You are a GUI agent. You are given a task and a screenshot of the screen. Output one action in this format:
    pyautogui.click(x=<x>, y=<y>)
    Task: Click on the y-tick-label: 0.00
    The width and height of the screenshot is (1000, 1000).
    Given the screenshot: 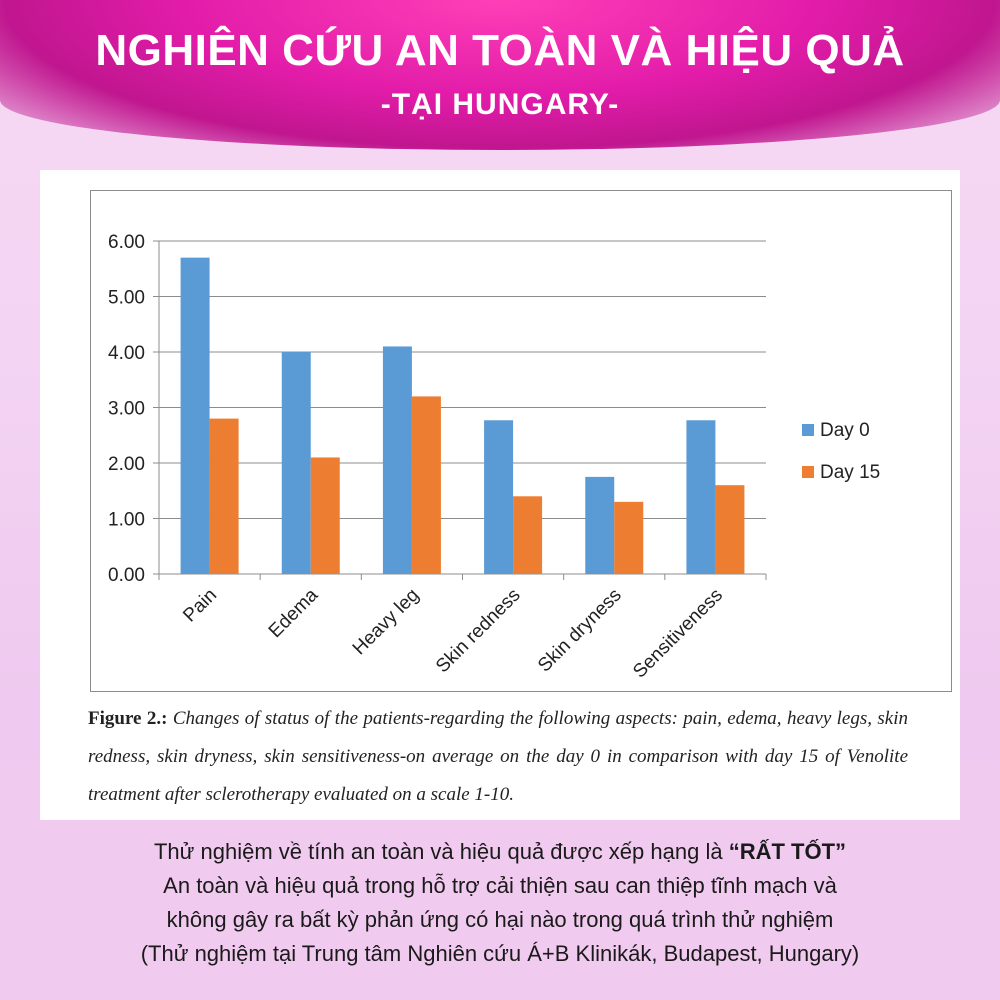 What is the action you would take?
    pyautogui.click(x=126, y=575)
    